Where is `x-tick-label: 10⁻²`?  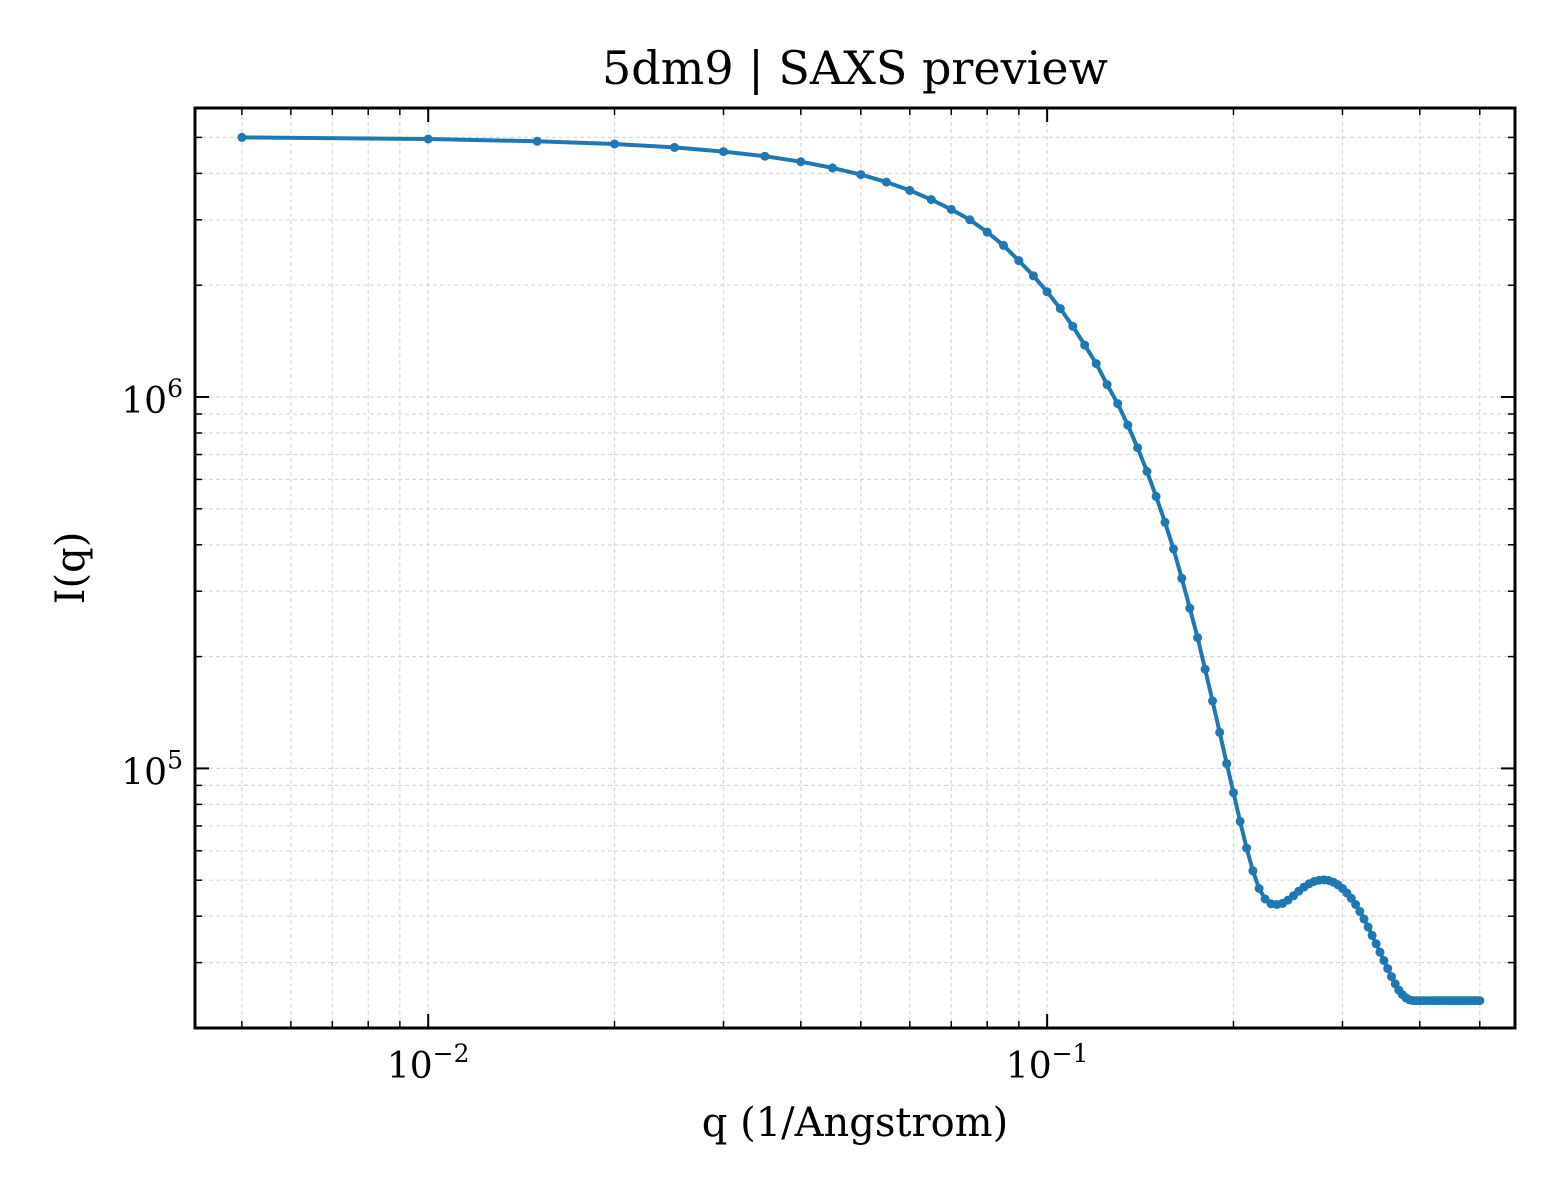 x-tick-label: 10⁻² is located at coordinates (428, 1063).